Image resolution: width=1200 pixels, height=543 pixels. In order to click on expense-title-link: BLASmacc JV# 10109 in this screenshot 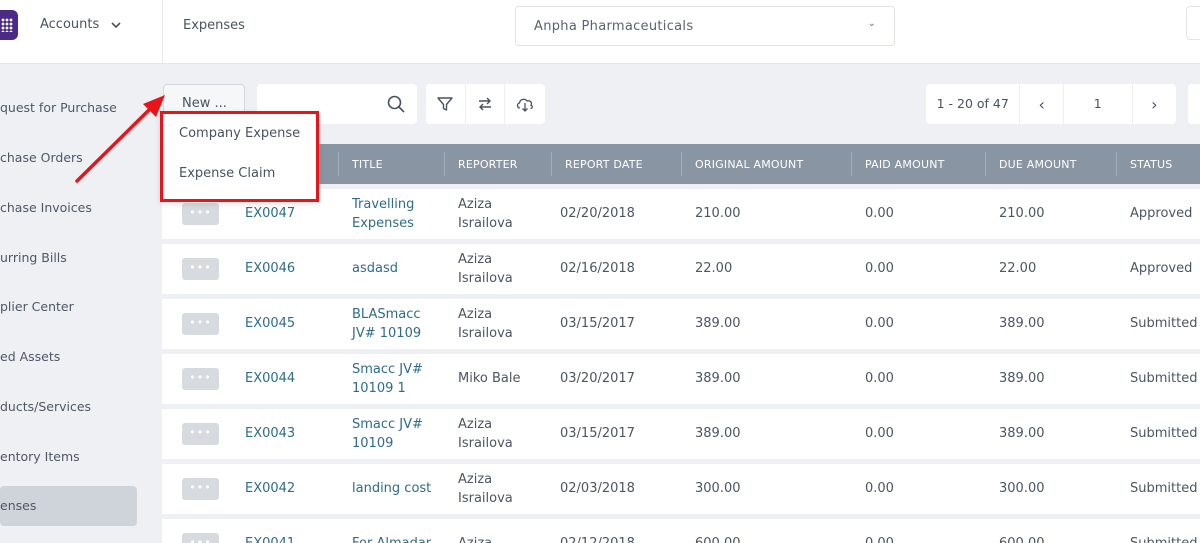, I will do `click(386, 324)`.